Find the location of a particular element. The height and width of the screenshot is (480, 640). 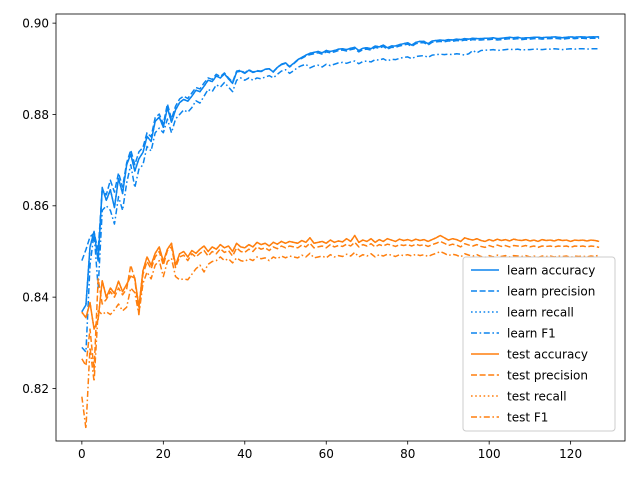

y-tick-label: 0.86 is located at coordinates (35, 206).